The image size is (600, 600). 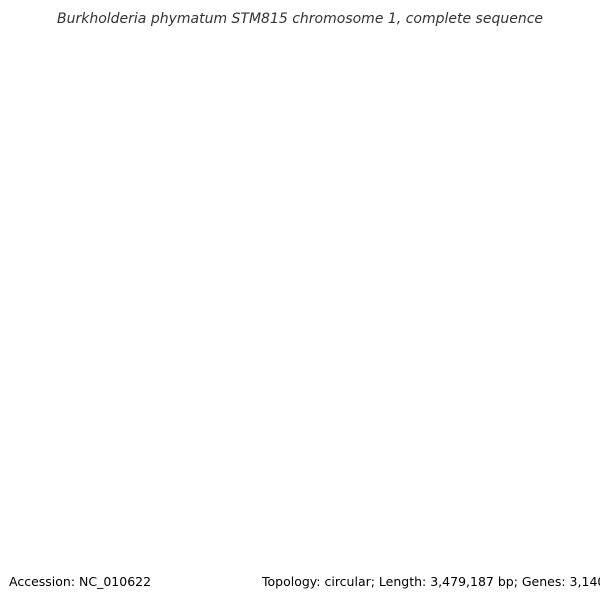 What do you see at coordinates (80, 581) in the screenshot?
I see `accession-label: Accession: NC_010622` at bounding box center [80, 581].